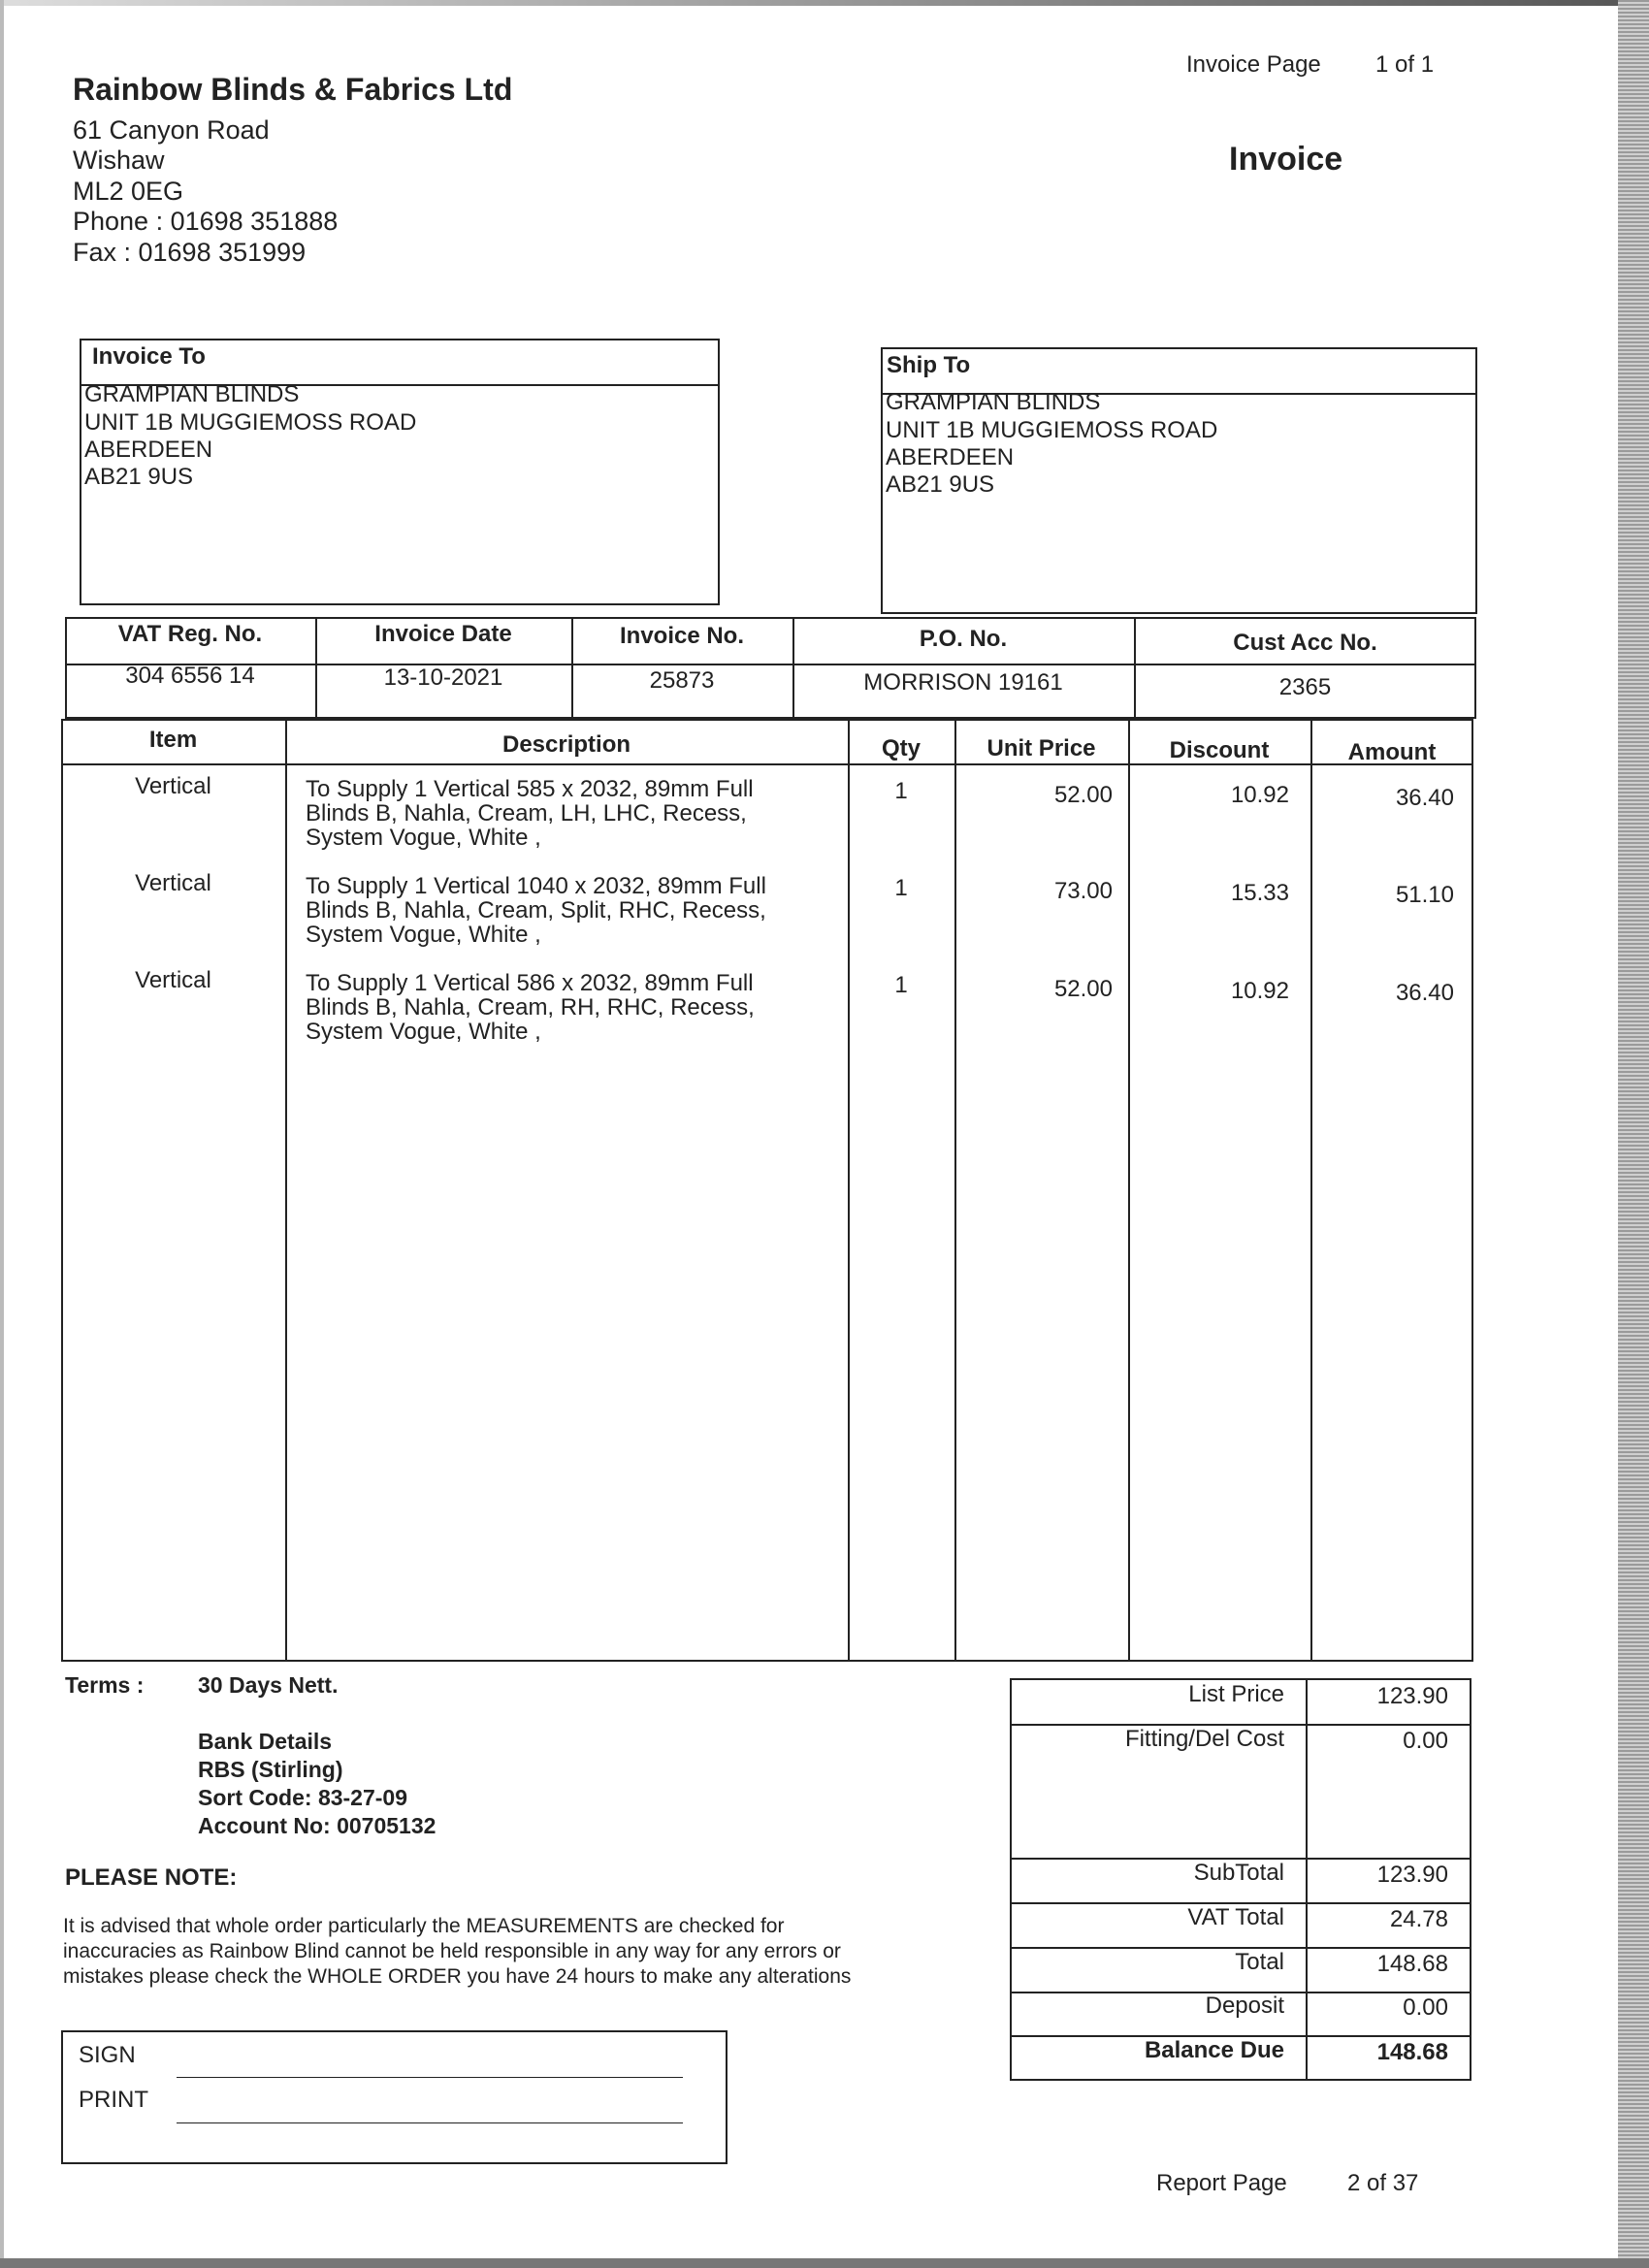  I want to click on invoice-info-table, so click(770, 668).